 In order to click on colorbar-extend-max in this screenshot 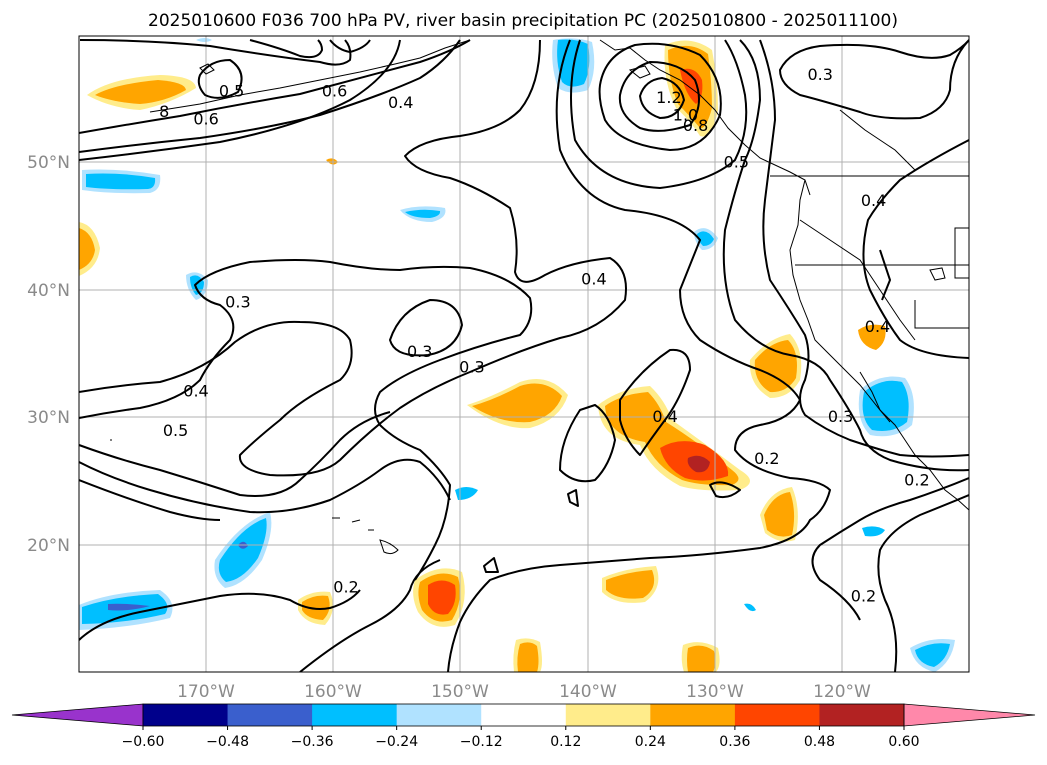, I will do `click(969, 715)`.